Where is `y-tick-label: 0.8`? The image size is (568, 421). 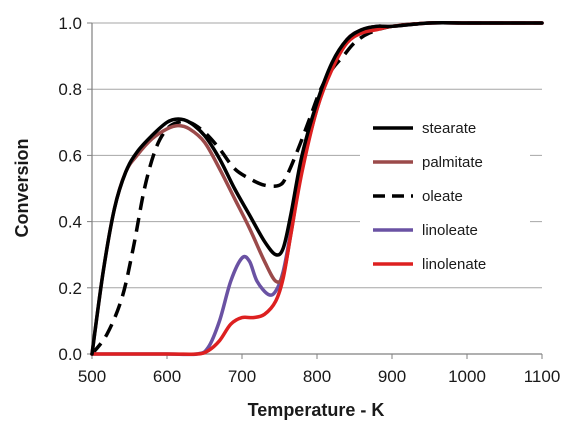
y-tick-label: 0.8 is located at coordinates (70, 89).